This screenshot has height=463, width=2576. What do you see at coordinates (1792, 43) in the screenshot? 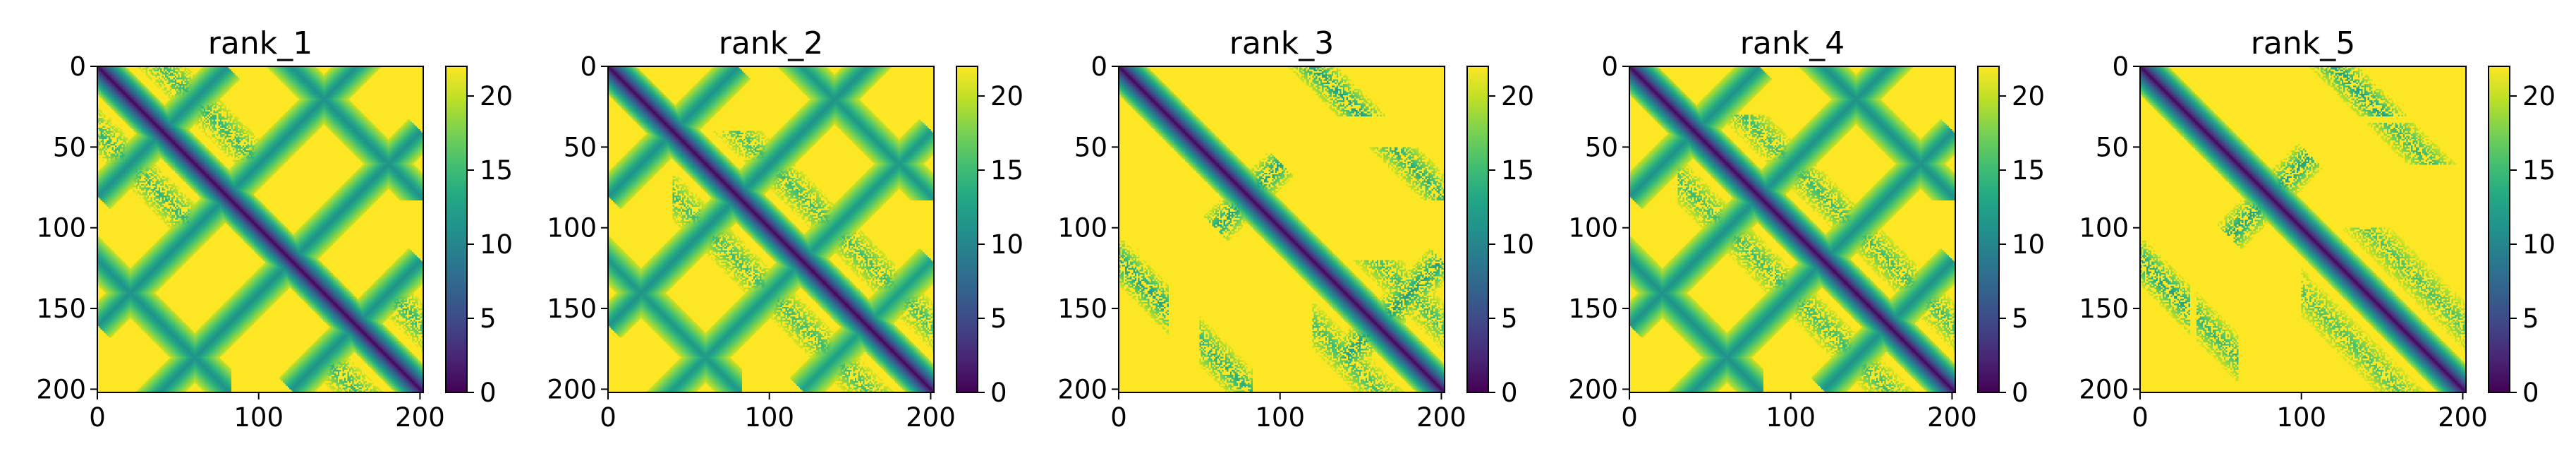
I see `panel-title: rank_4` at bounding box center [1792, 43].